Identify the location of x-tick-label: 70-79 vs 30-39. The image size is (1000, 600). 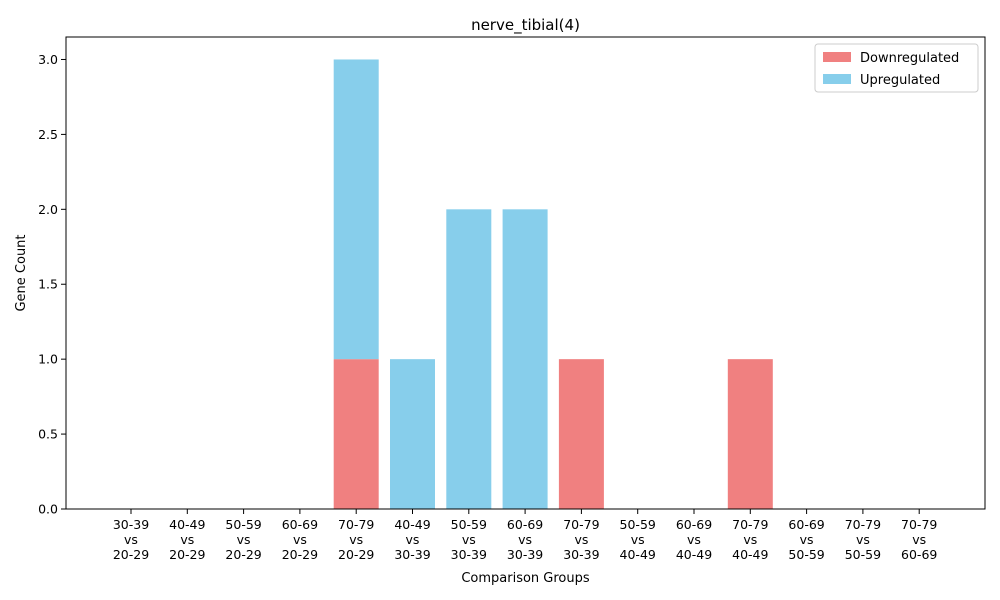
(581, 539).